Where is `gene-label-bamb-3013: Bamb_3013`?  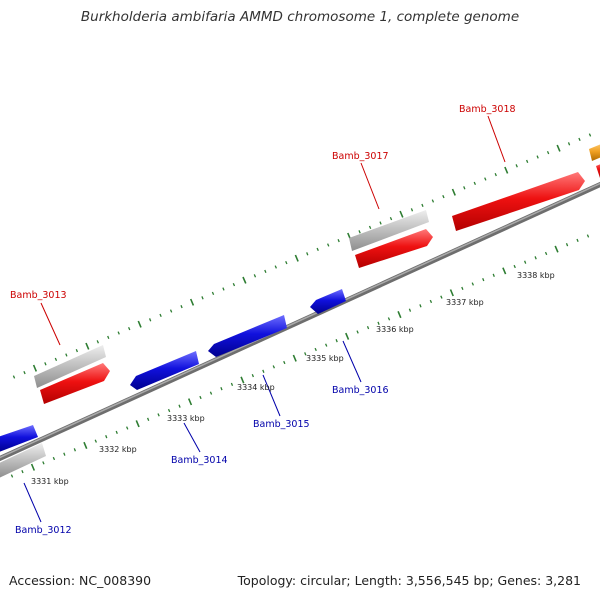 gene-label-bamb-3013: Bamb_3013 is located at coordinates (38, 295).